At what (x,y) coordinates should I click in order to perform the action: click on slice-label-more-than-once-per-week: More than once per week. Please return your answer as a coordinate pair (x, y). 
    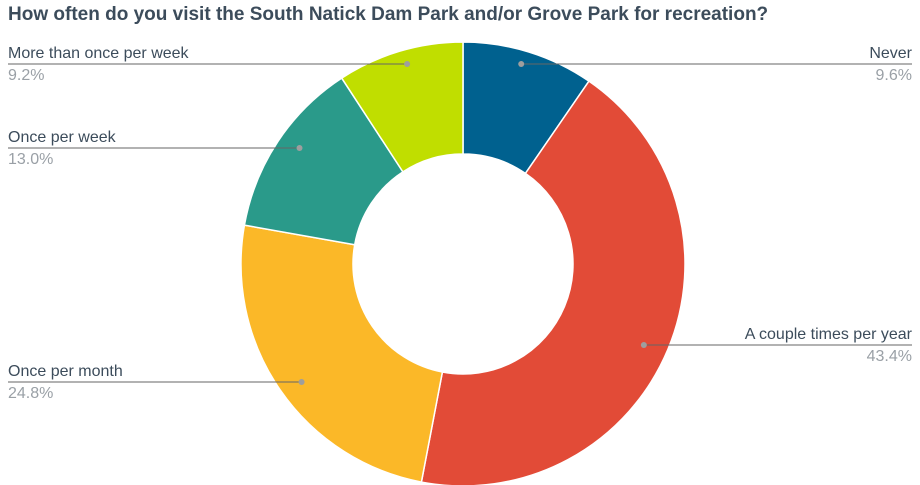
    Looking at the image, I should click on (99, 53).